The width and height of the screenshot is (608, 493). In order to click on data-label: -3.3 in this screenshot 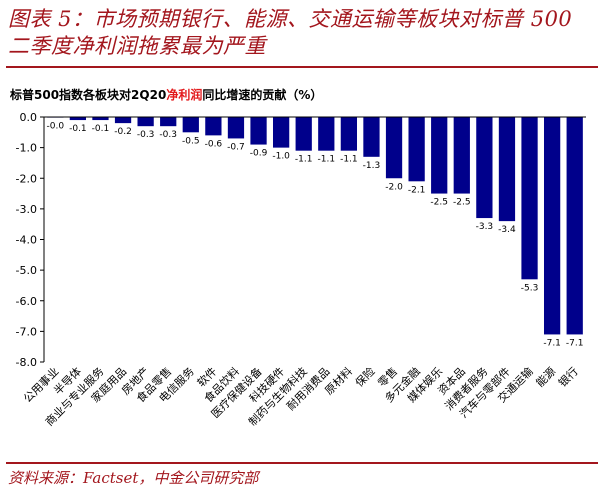, I will do `click(485, 227)`.